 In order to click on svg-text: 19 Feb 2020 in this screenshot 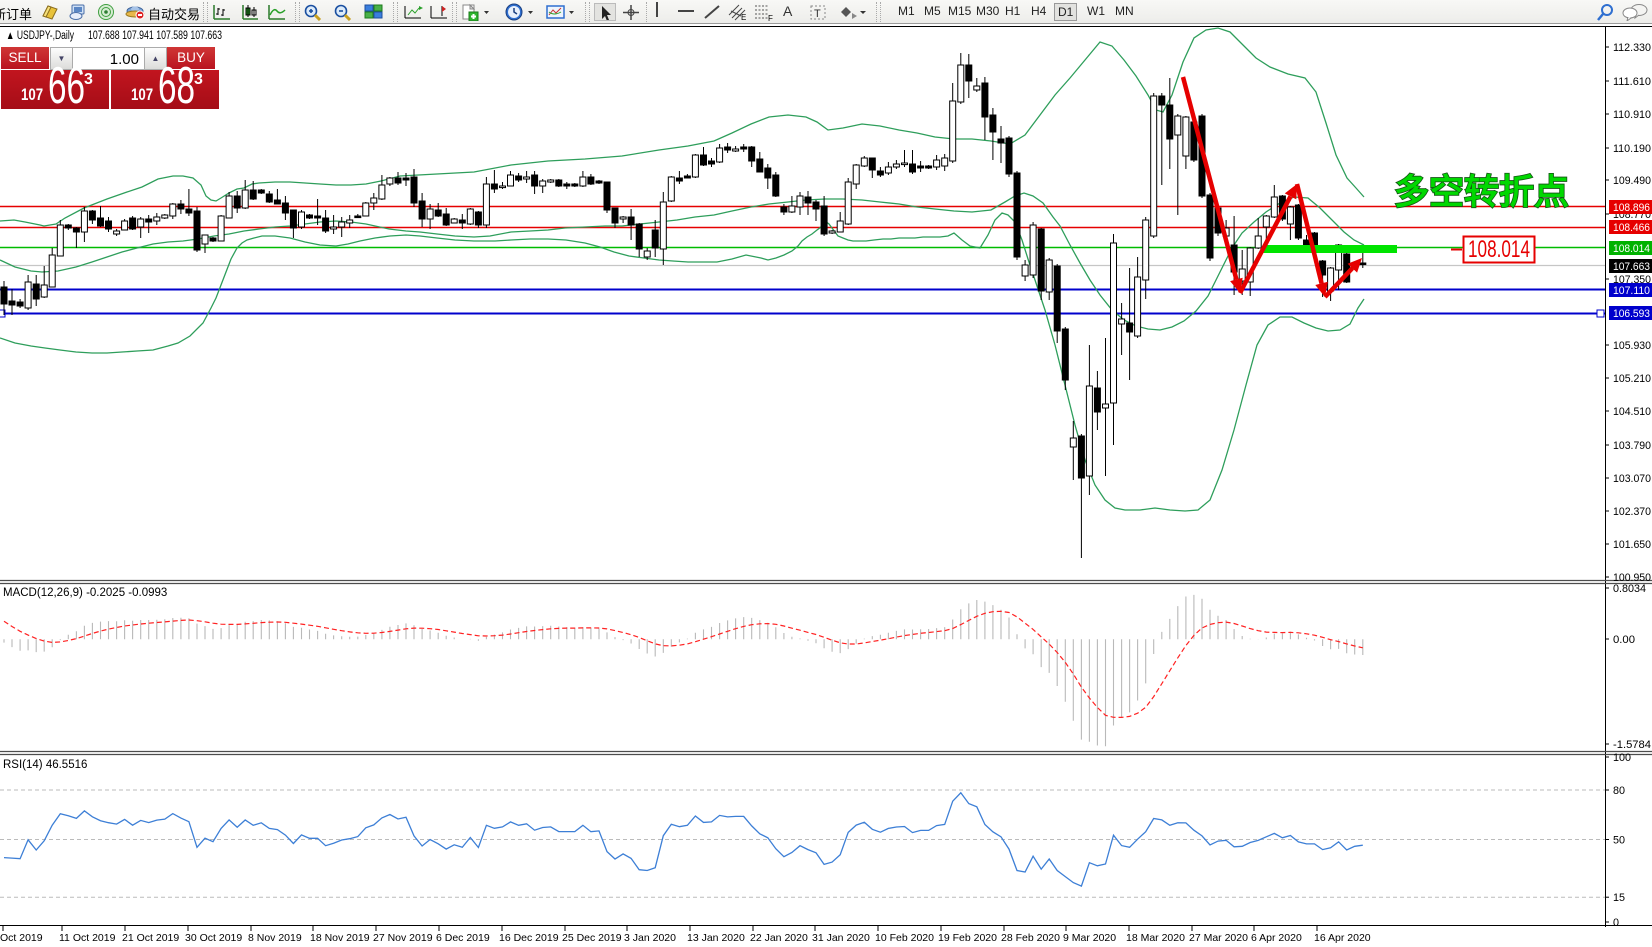, I will do `click(967, 938)`.